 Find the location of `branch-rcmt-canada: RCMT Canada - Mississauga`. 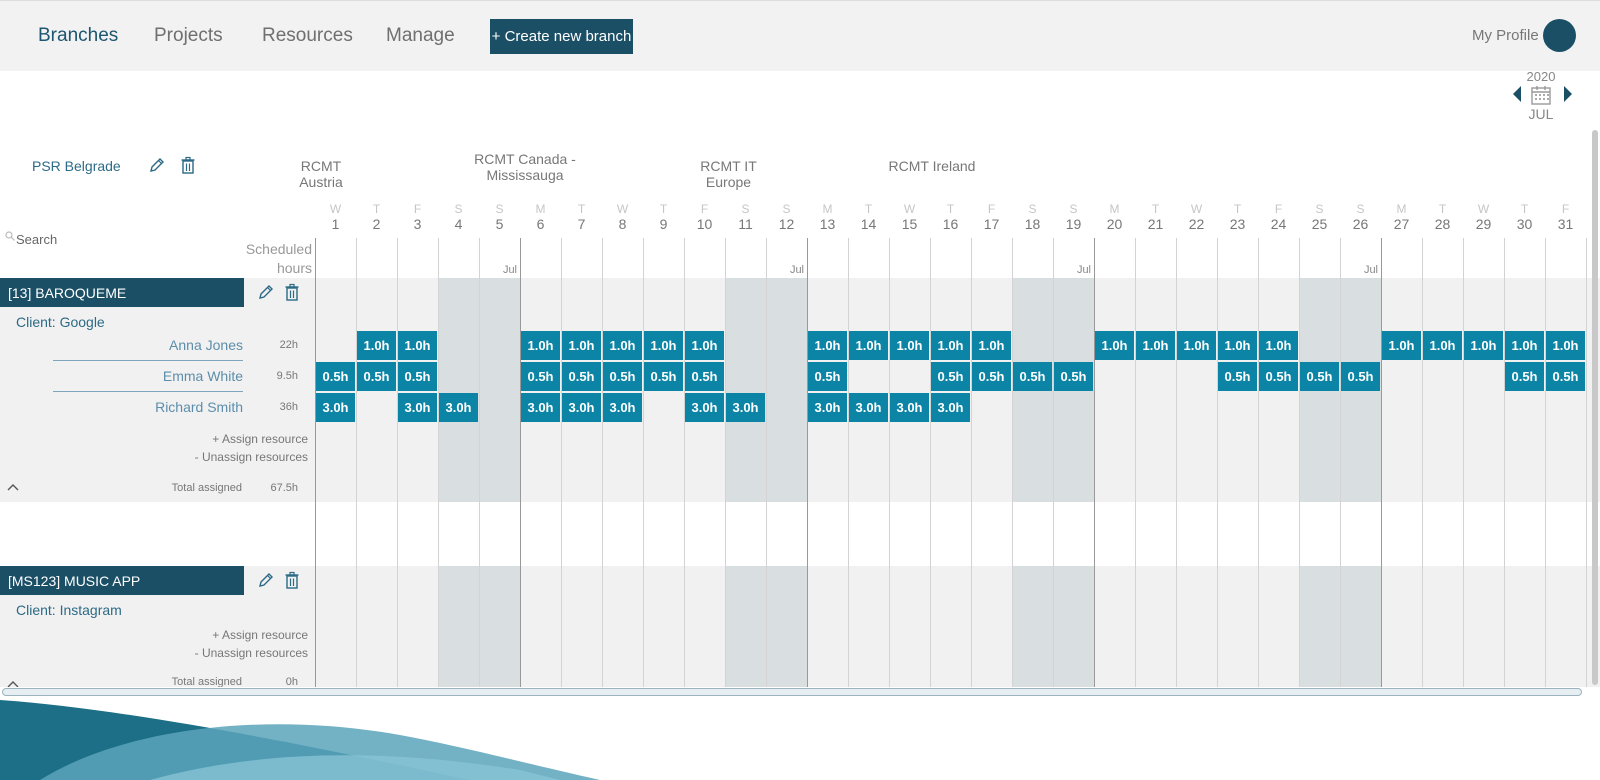

branch-rcmt-canada: RCMT Canada - Mississauga is located at coordinates (525, 167).